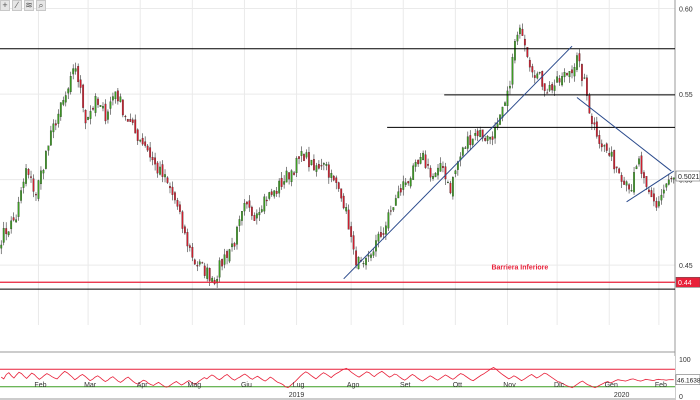 The width and height of the screenshot is (700, 400). Describe the element at coordinates (509, 385) in the screenshot. I see `x-tick-label: Nov` at that location.